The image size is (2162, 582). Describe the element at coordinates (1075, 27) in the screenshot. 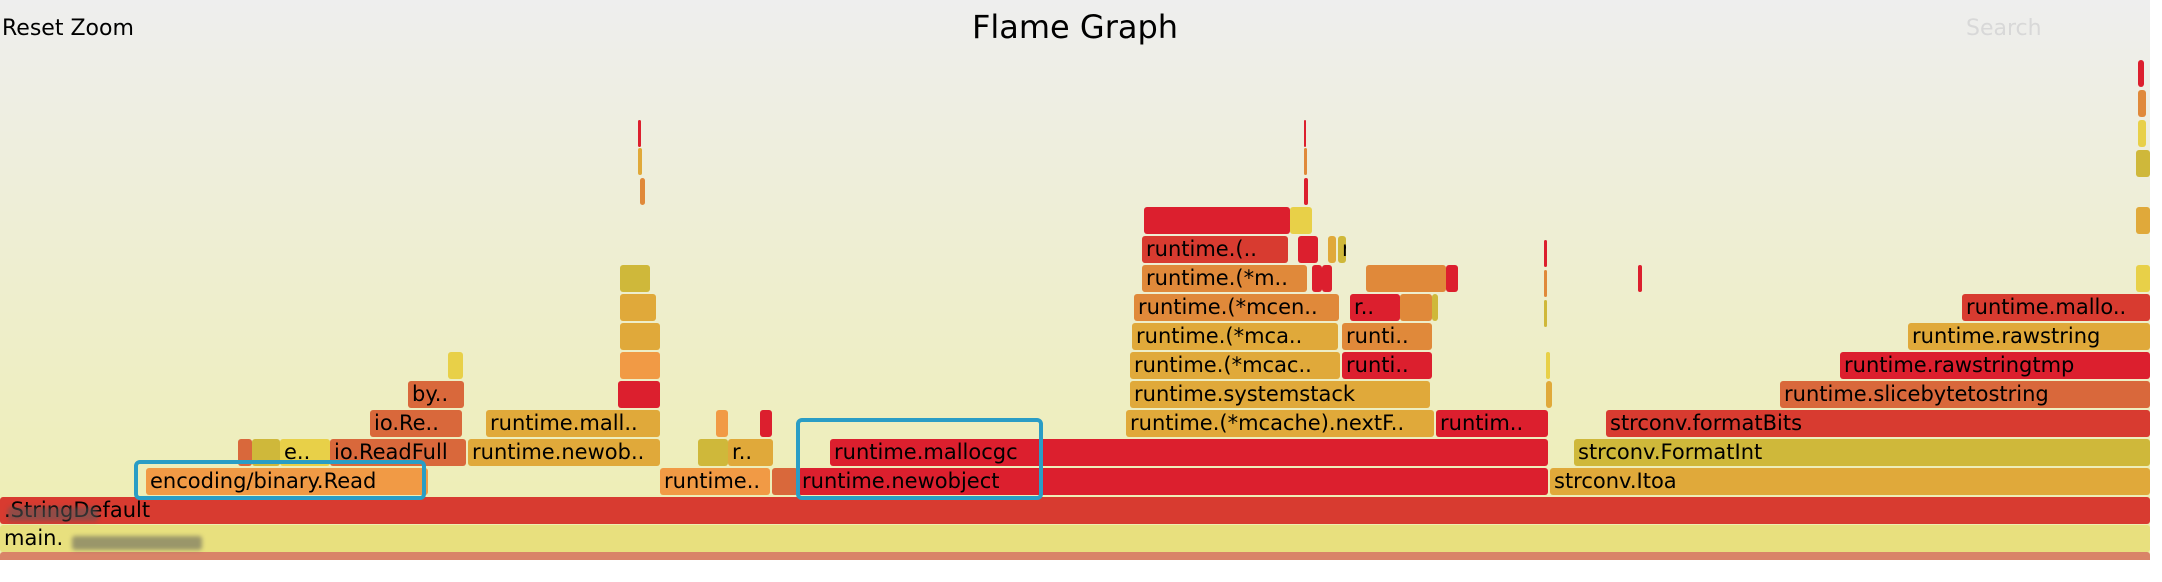

I see `page-title: Flame Graph` at that location.